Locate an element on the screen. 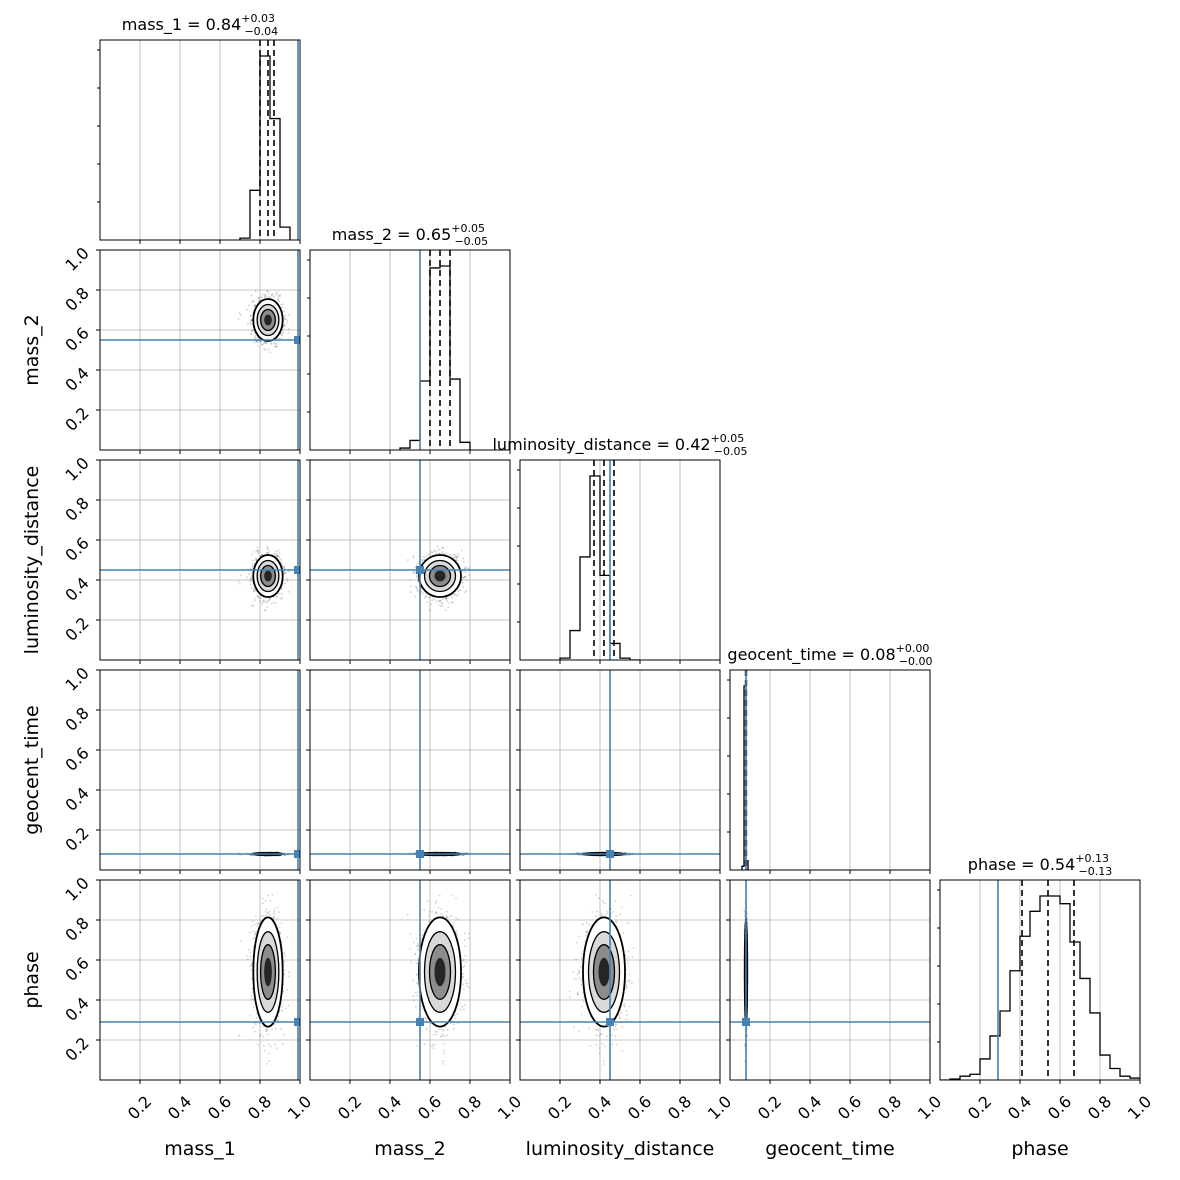 This screenshot has height=1180, width=1180. title-minus-error: −0.05 is located at coordinates (731, 451).